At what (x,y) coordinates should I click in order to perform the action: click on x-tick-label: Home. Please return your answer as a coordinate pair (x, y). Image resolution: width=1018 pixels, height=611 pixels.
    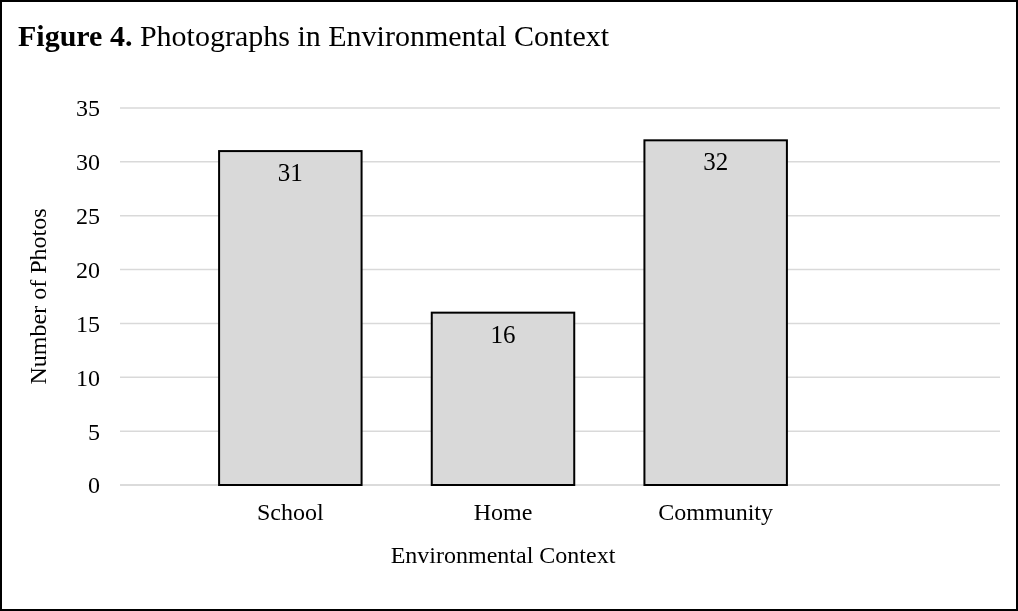
    Looking at the image, I should click on (503, 512).